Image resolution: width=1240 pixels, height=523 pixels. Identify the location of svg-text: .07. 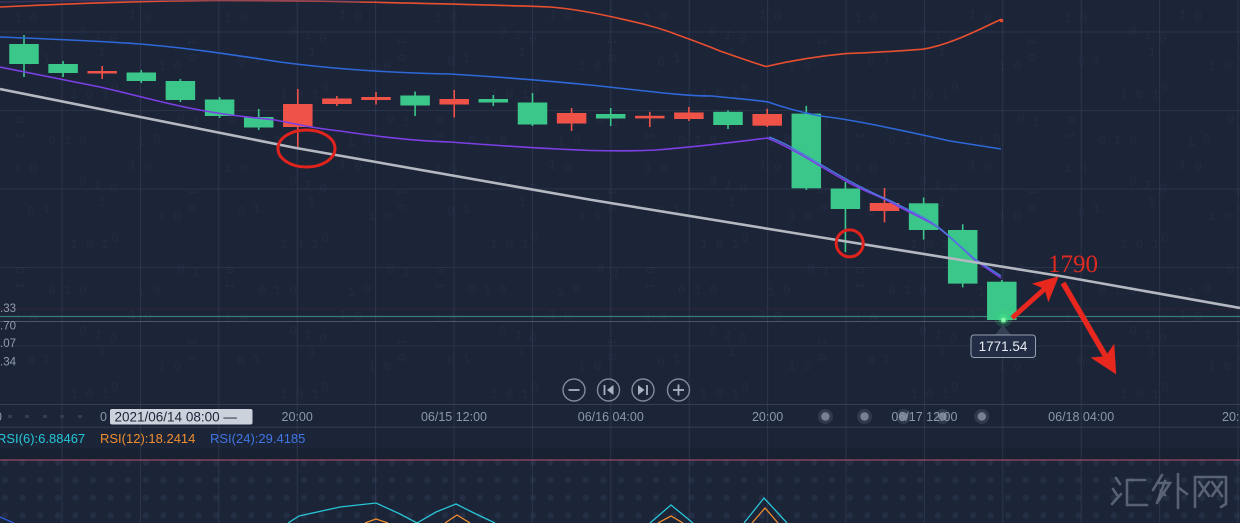
(8, 344).